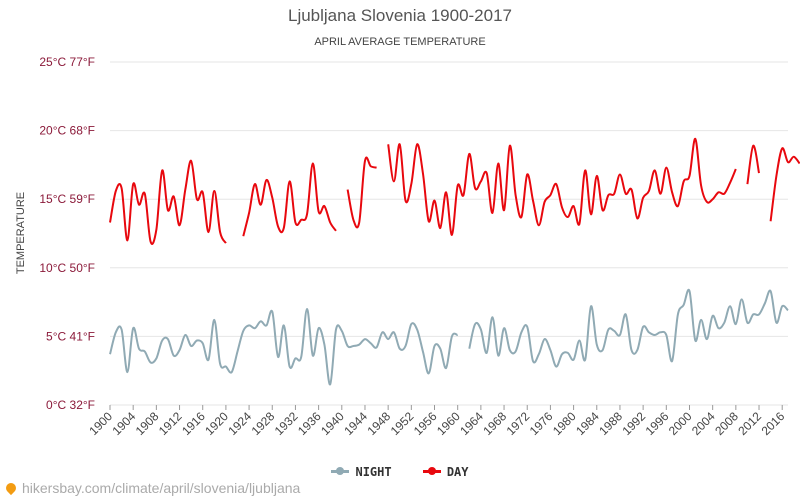  What do you see at coordinates (541, 423) in the screenshot?
I see `x-tick-label: 1976` at bounding box center [541, 423].